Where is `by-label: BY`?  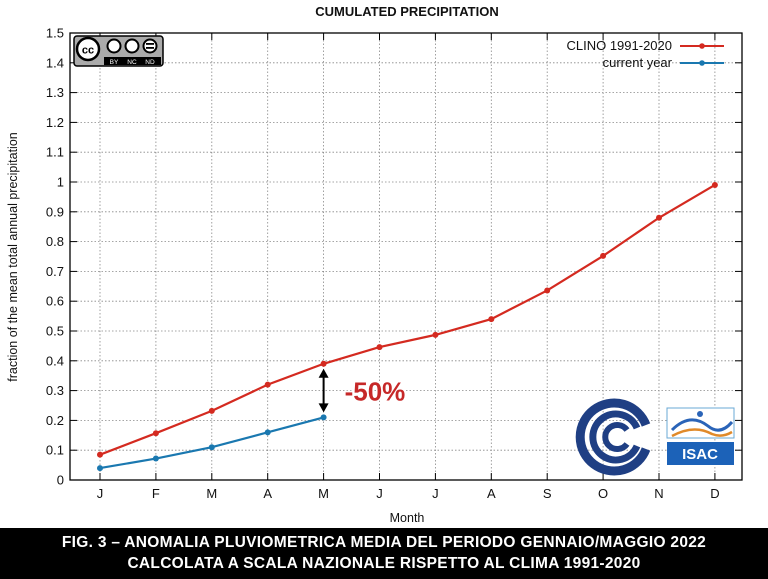
by-label: BY is located at coordinates (114, 62).